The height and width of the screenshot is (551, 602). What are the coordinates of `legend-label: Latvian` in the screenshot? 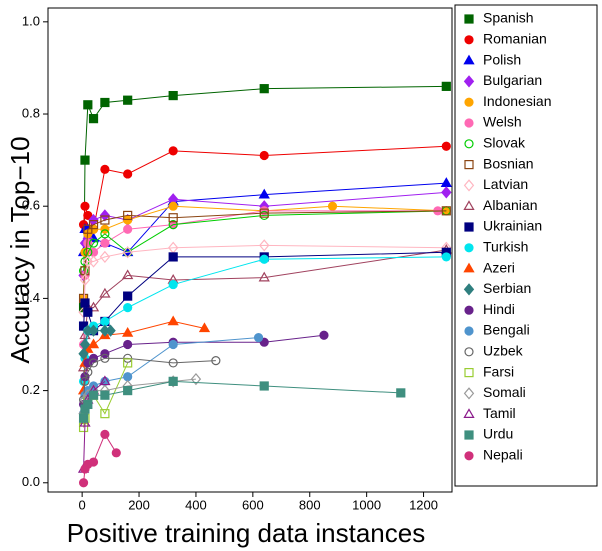 It's located at (505, 184).